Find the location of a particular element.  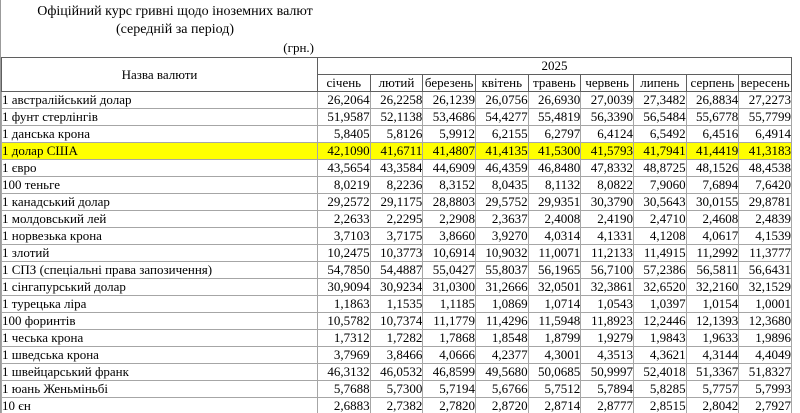

month-header: вересень is located at coordinates (765, 83).